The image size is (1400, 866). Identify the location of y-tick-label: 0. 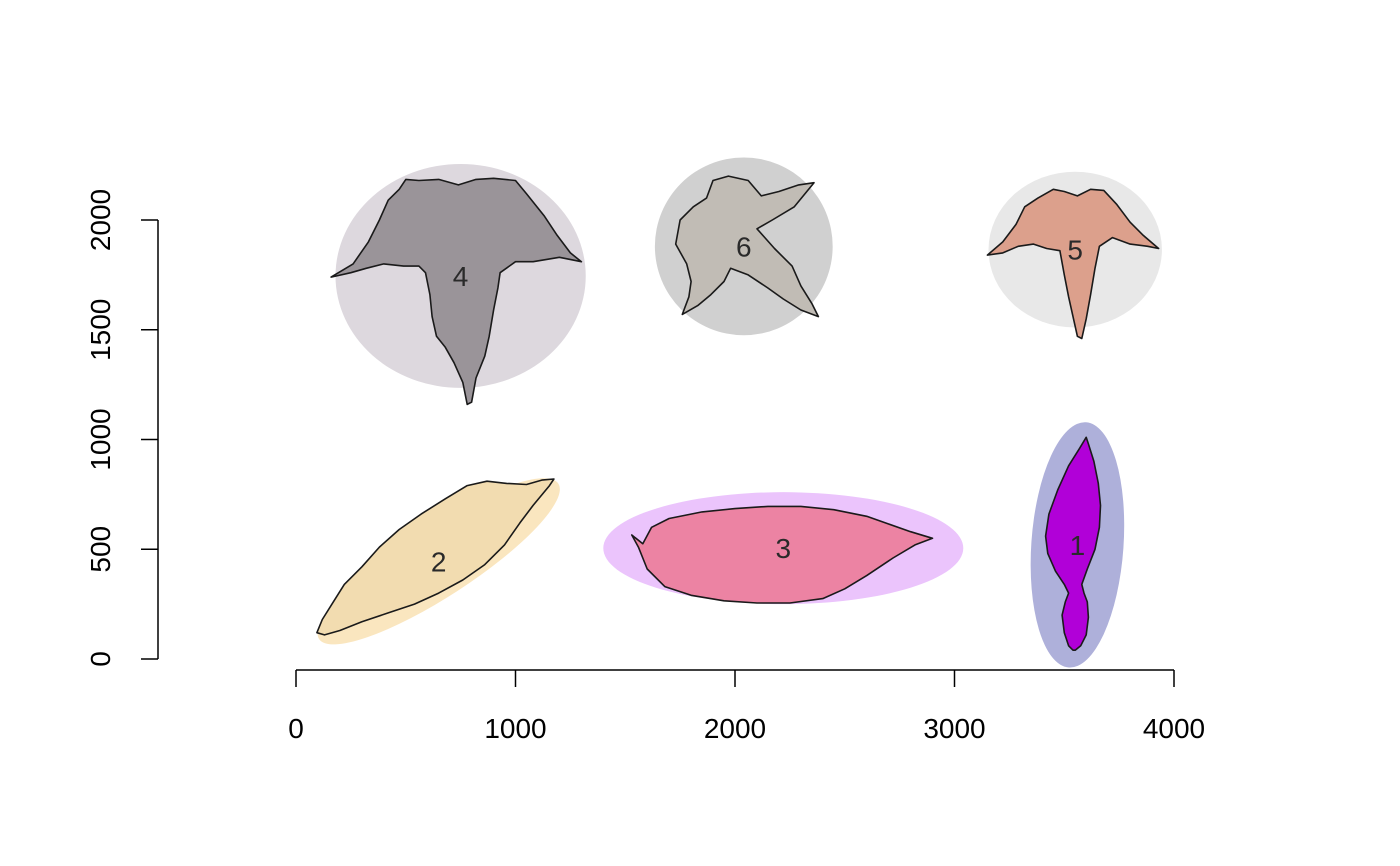
(100, 659).